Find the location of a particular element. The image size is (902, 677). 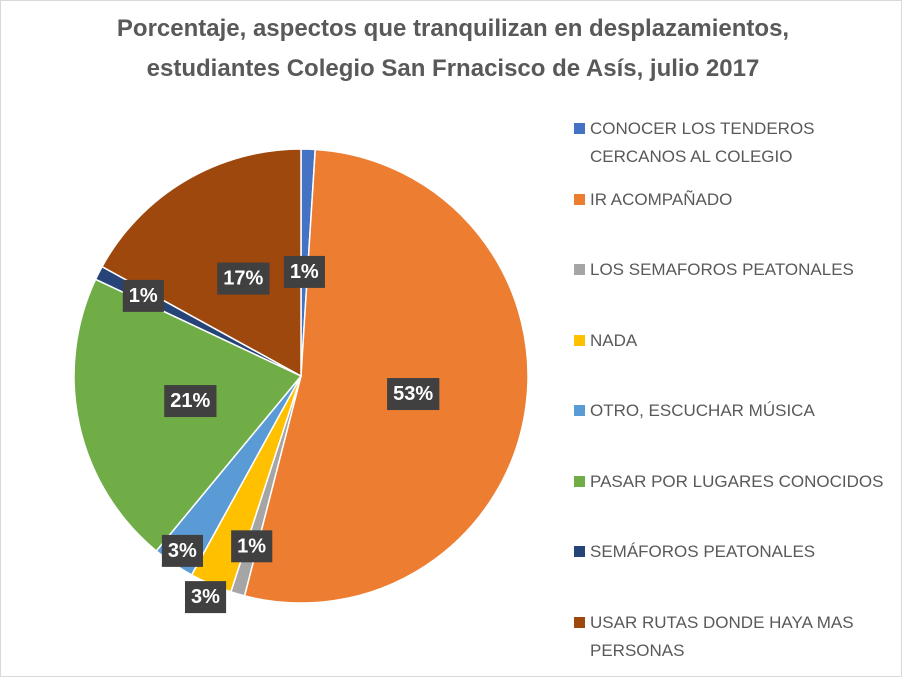

data-label-text: 53% is located at coordinates (413, 394).